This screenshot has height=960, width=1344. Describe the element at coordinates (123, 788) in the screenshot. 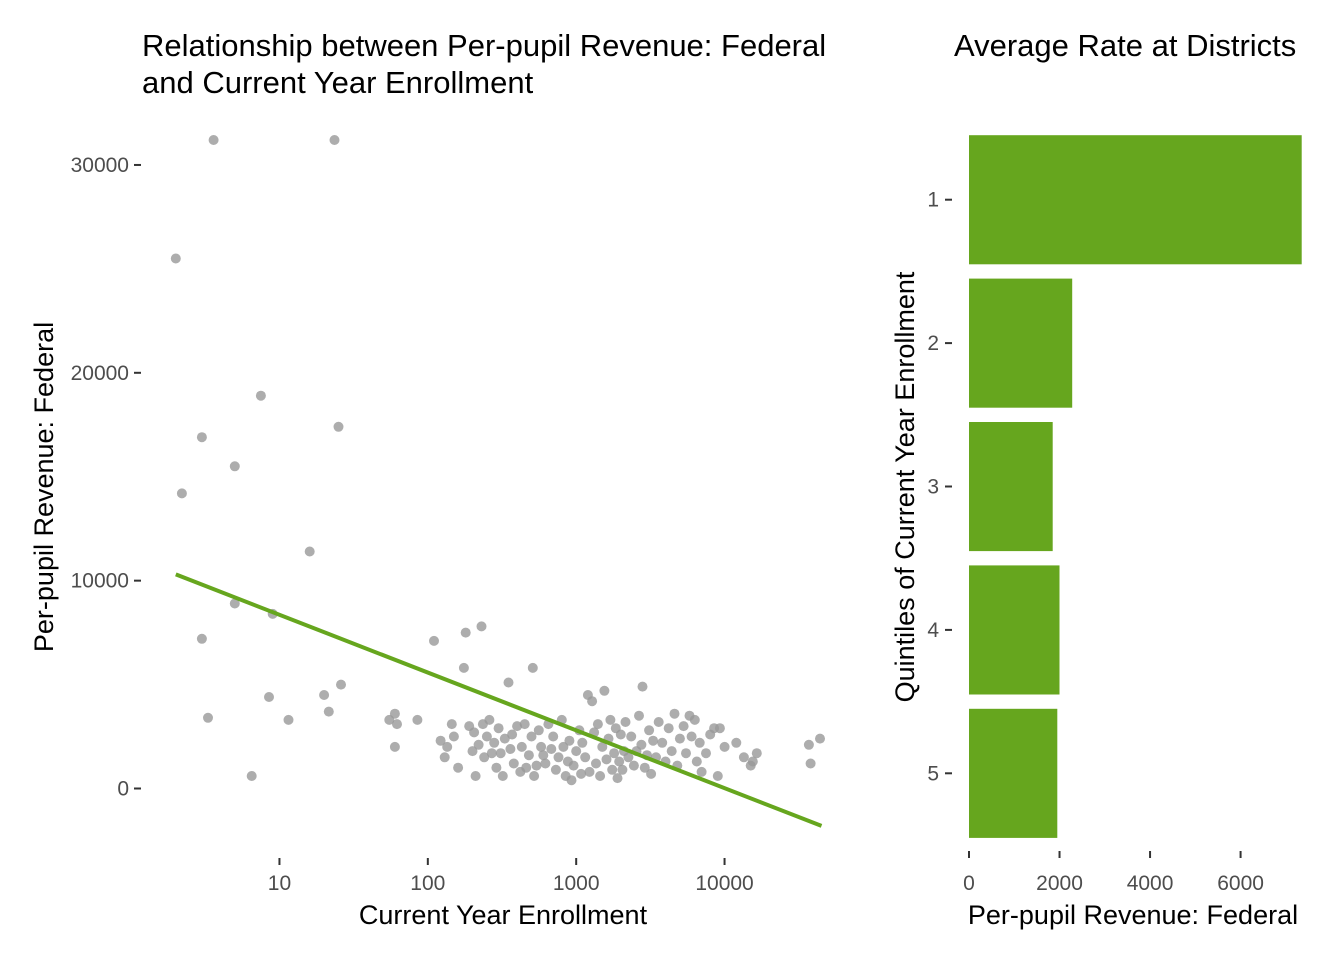

I see `y-tick-label: 0` at that location.